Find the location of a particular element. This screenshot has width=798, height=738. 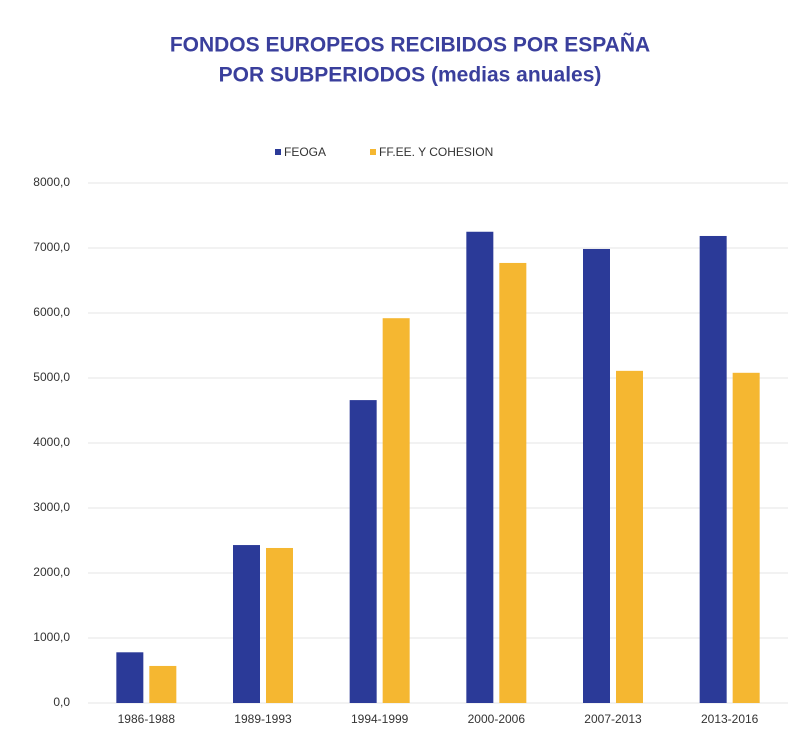

y-tick-label: 0,0 is located at coordinates (61, 702).